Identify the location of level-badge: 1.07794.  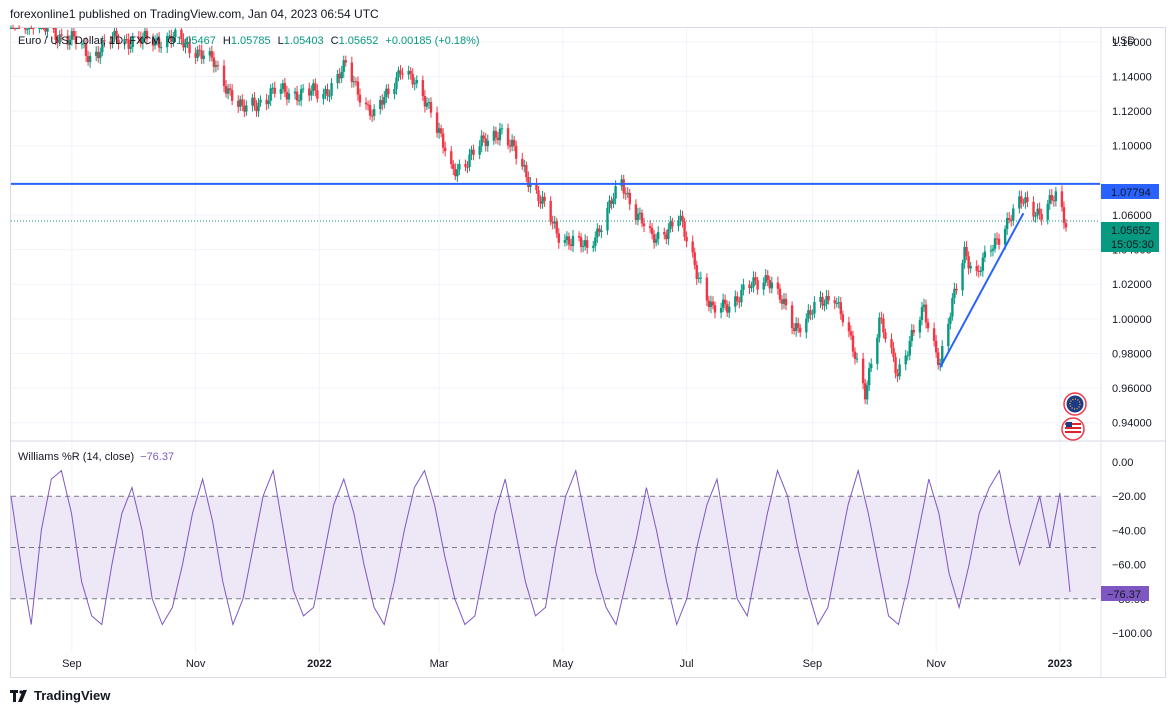
(1130, 191).